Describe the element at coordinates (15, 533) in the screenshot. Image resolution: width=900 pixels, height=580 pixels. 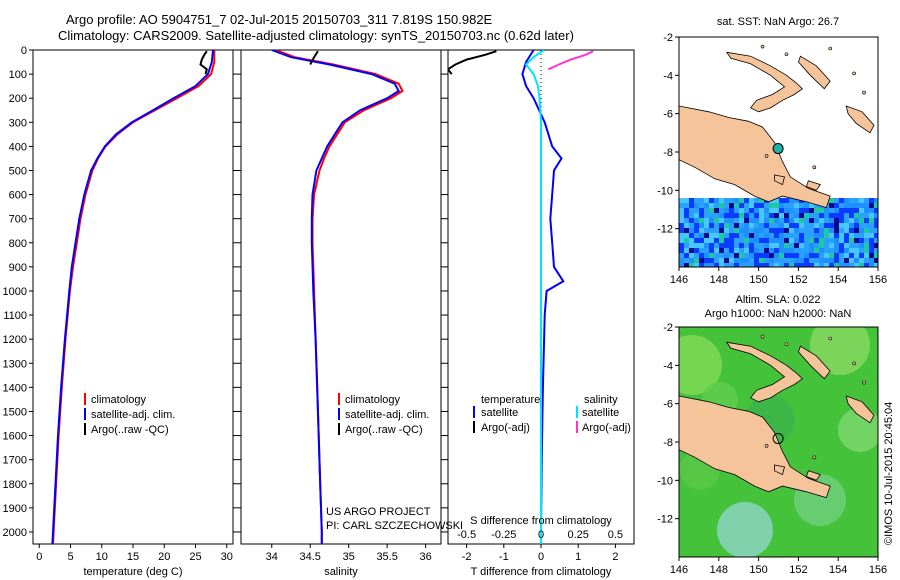
I see `depth-tick-label: 2000` at that location.